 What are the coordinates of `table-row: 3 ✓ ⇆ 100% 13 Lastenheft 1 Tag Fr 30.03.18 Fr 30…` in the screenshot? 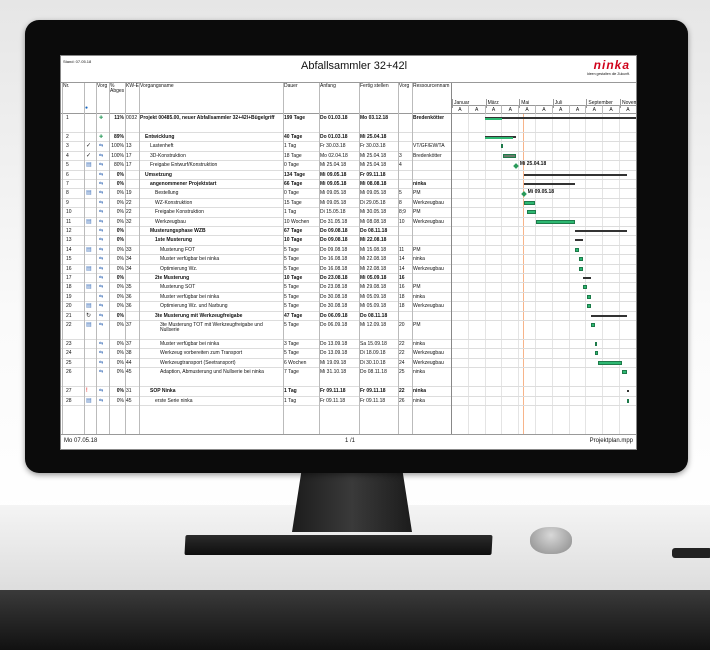 It's located at (348, 147).